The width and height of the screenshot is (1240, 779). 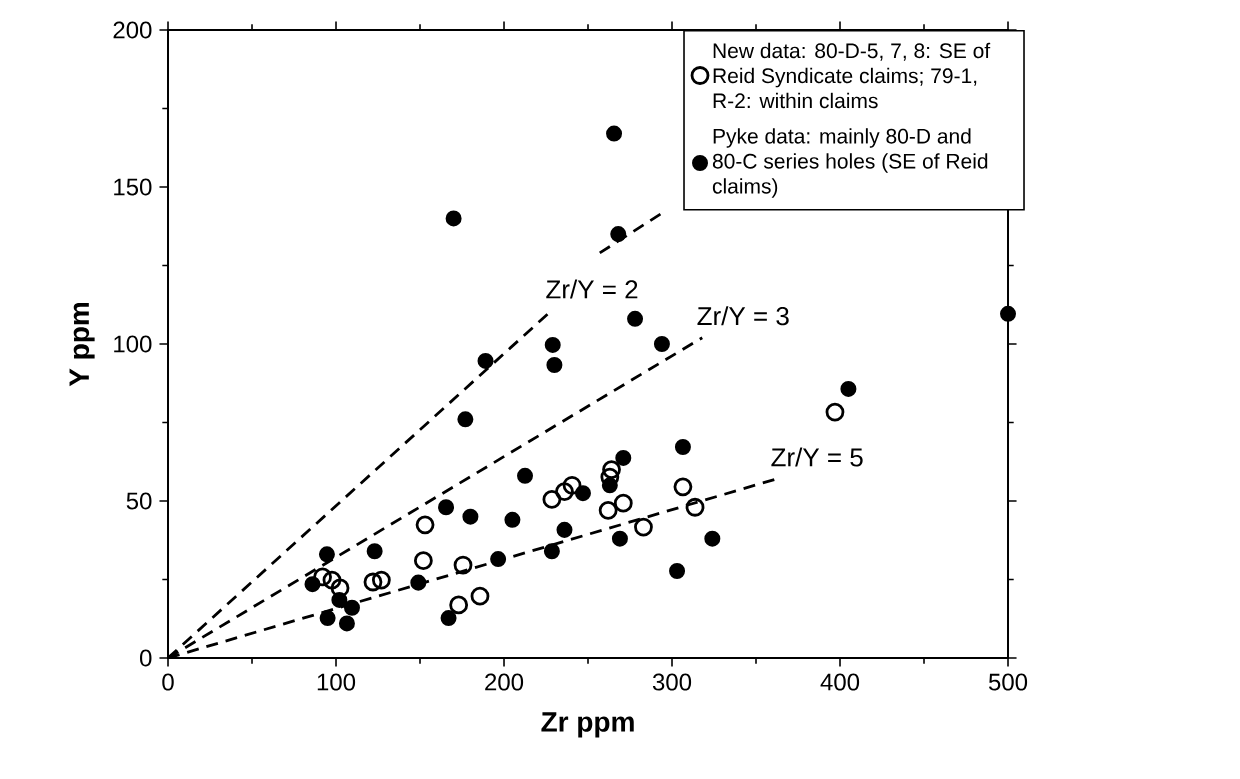 I want to click on y-axis-title: Y ppm, so click(x=82, y=344).